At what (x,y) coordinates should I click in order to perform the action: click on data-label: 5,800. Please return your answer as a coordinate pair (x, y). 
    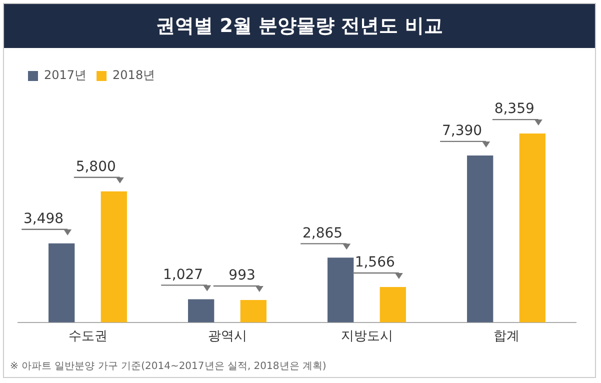
    Looking at the image, I should click on (96, 167).